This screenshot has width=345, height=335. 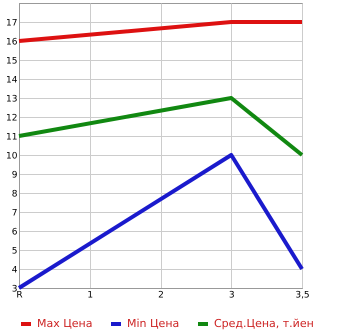 What do you see at coordinates (12, 61) in the screenshot?
I see `y-tick-label: 15` at bounding box center [12, 61].